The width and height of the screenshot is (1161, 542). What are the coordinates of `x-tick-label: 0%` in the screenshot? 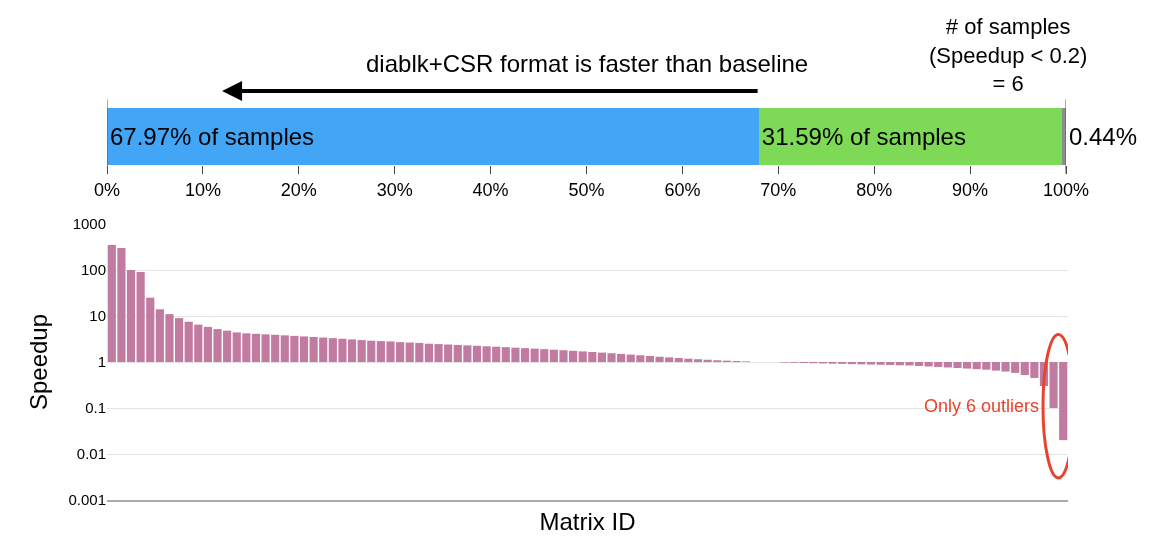 It's located at (107, 189).